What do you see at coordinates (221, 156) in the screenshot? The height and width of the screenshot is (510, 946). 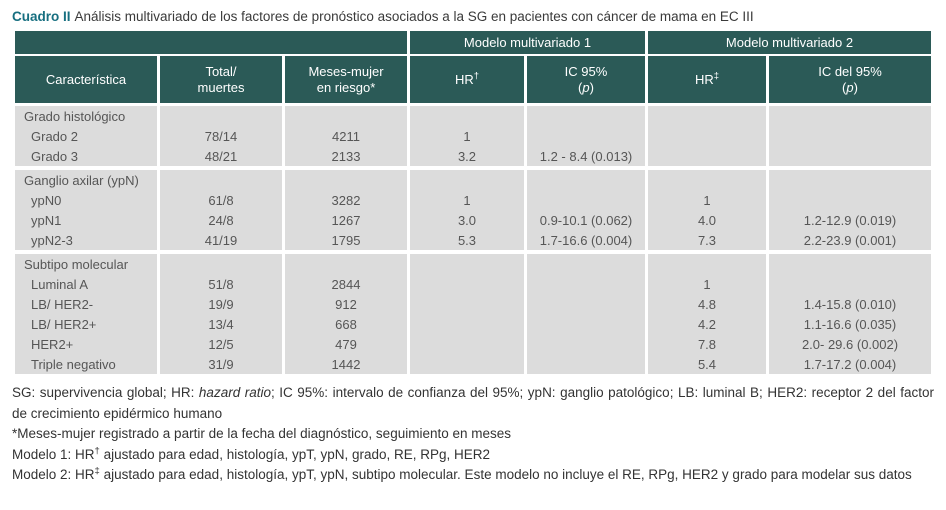 I see `value-cell: 48/21` at bounding box center [221, 156].